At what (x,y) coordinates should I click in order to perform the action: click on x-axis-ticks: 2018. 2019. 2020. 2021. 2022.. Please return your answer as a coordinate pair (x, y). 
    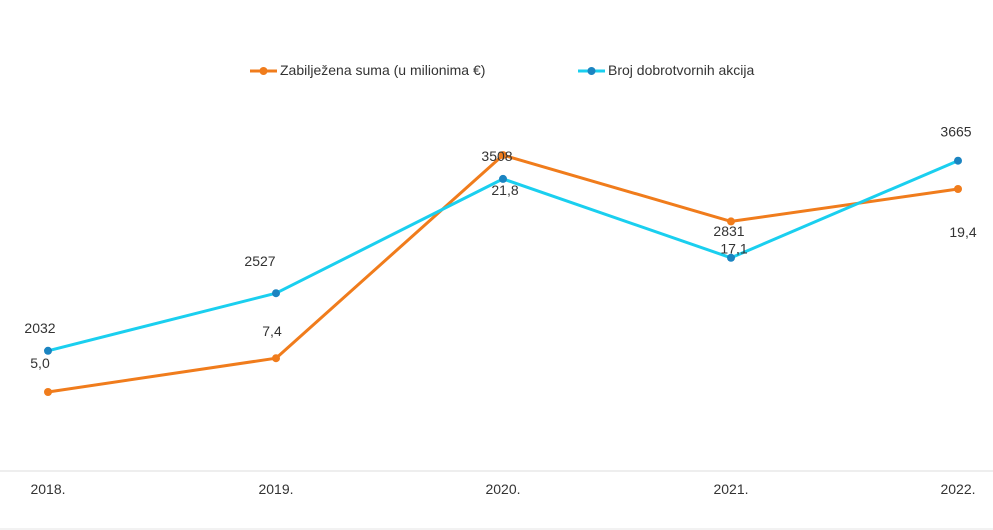
    Looking at the image, I should click on (502, 489).